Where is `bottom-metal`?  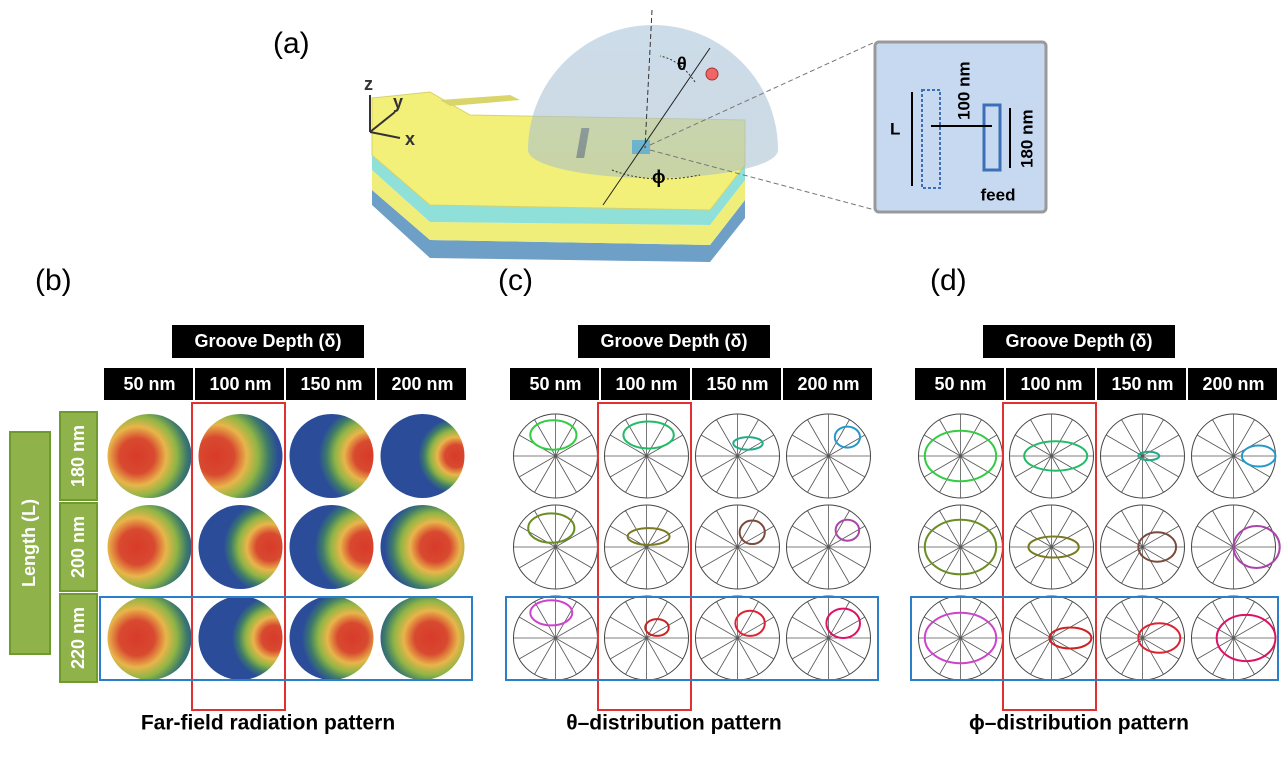
bottom-metal is located at coordinates (558, 207).